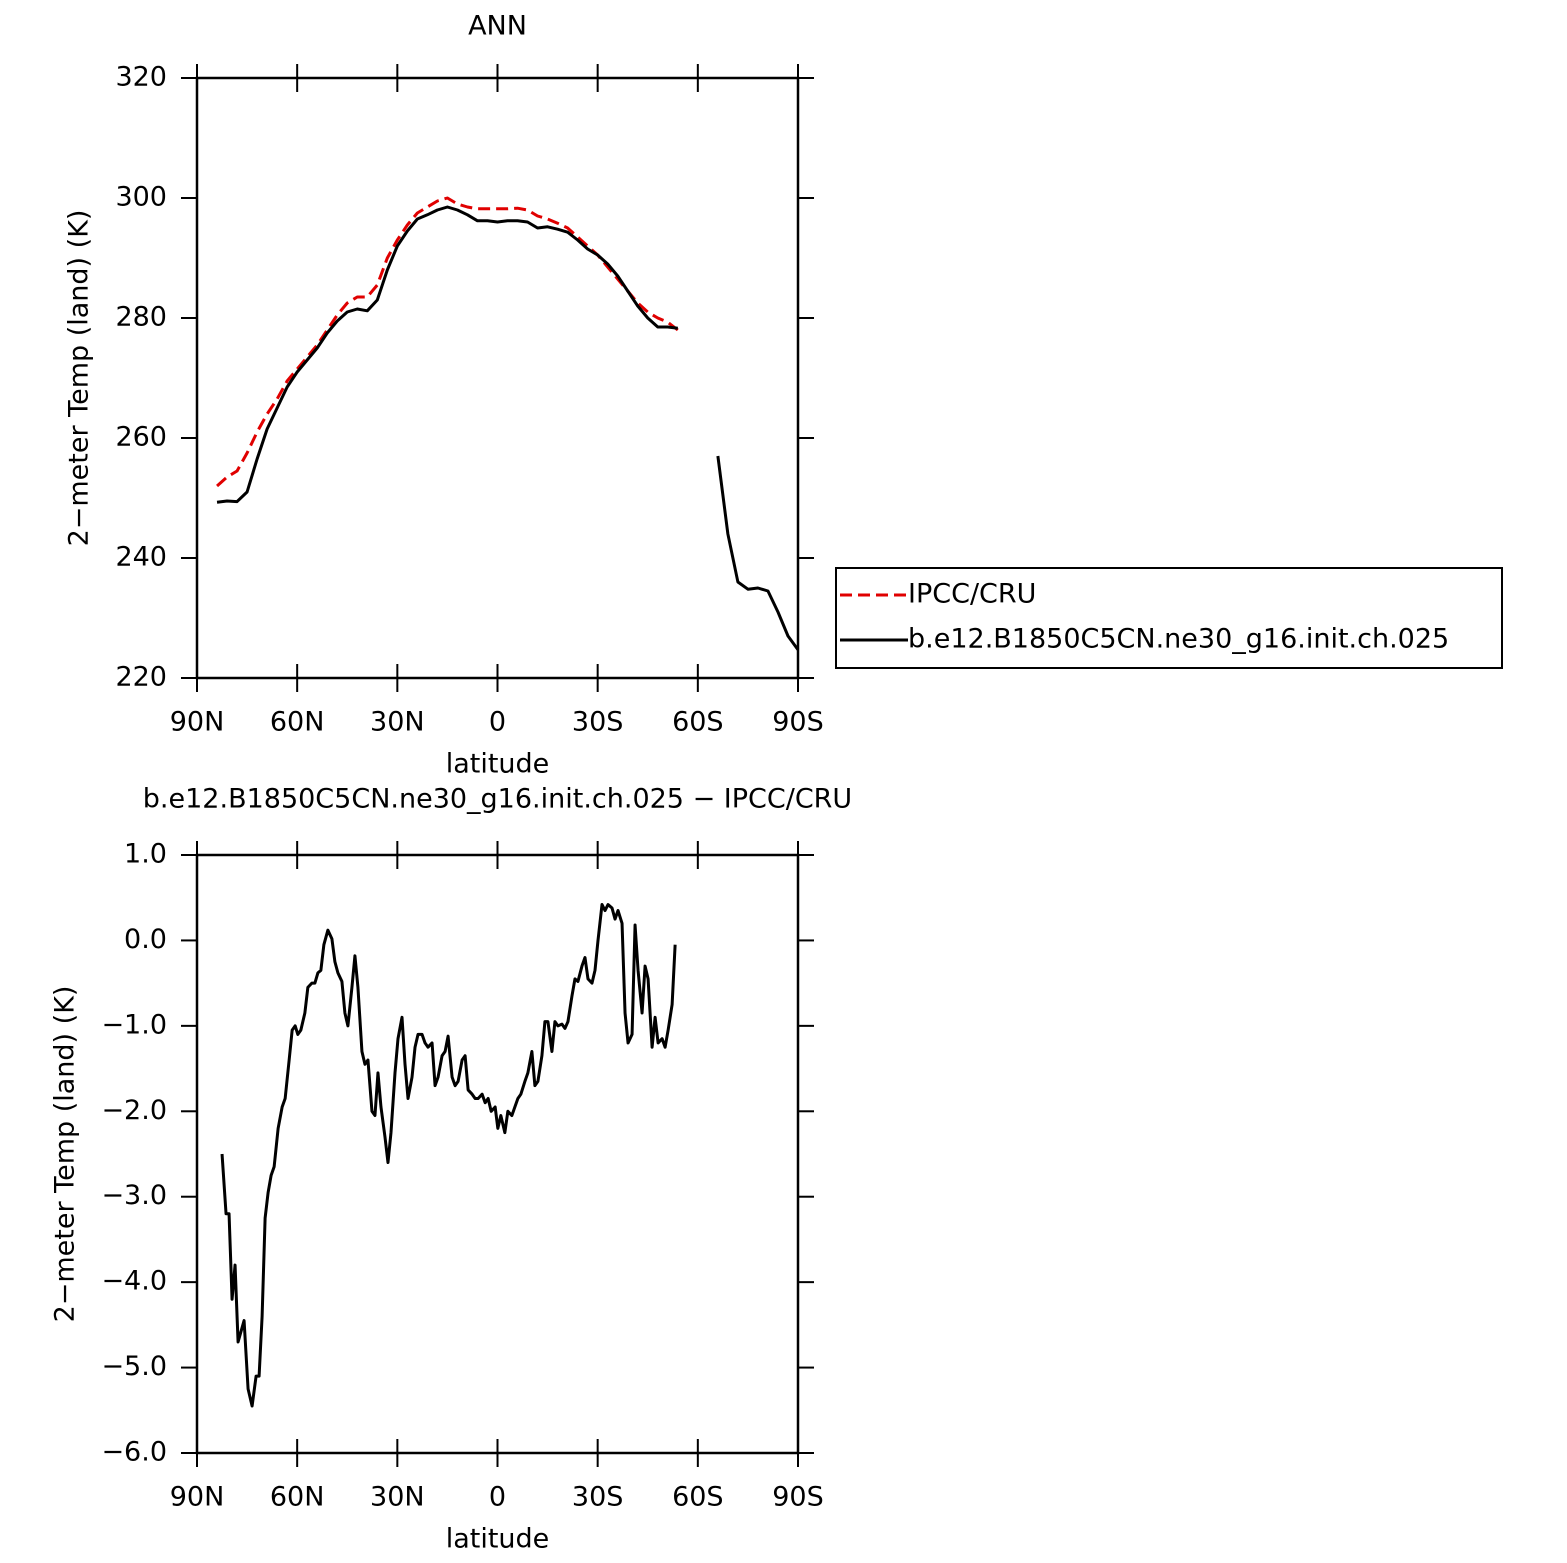 The width and height of the screenshot is (1567, 1563). What do you see at coordinates (141, 197) in the screenshot?
I see `y-tick-label: 300` at bounding box center [141, 197].